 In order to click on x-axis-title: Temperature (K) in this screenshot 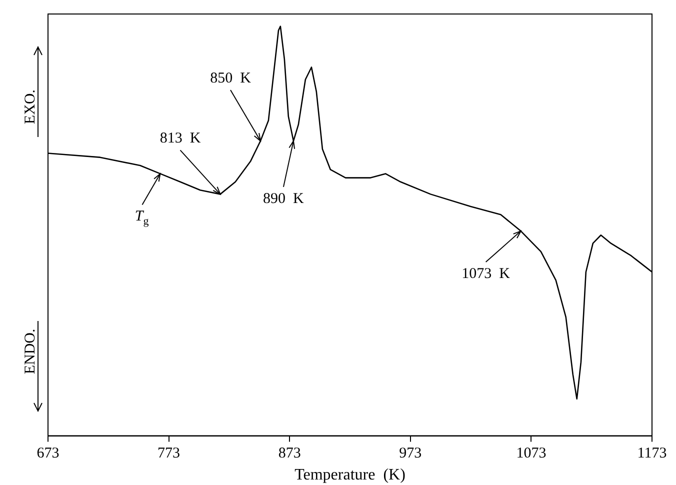, I will do `click(350, 475)`.